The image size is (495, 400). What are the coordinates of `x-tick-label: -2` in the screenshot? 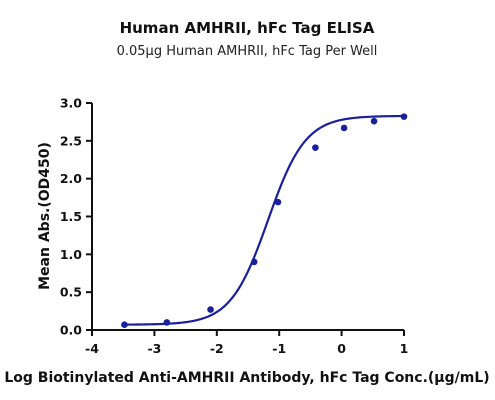 It's located at (217, 348).